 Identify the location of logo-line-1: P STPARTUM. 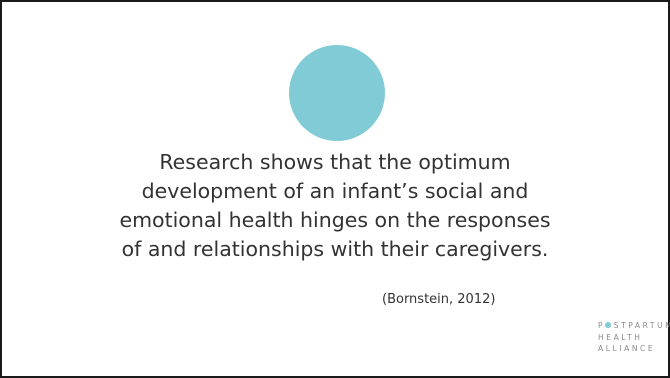
(634, 326).